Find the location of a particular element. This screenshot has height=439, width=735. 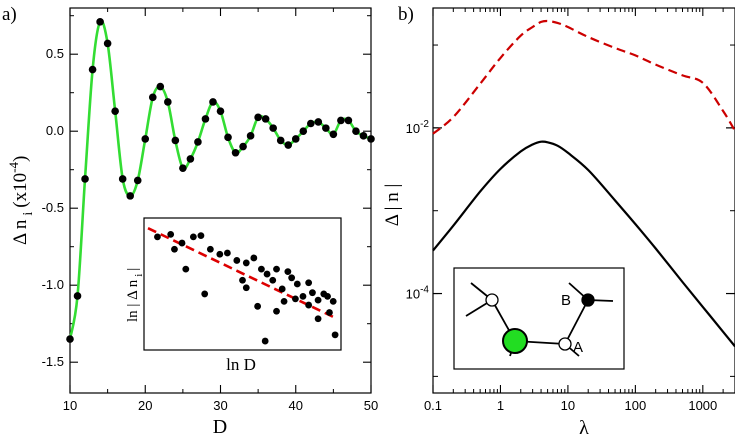

panel-a-y-tick-label: -1.0 is located at coordinates (53, 284).